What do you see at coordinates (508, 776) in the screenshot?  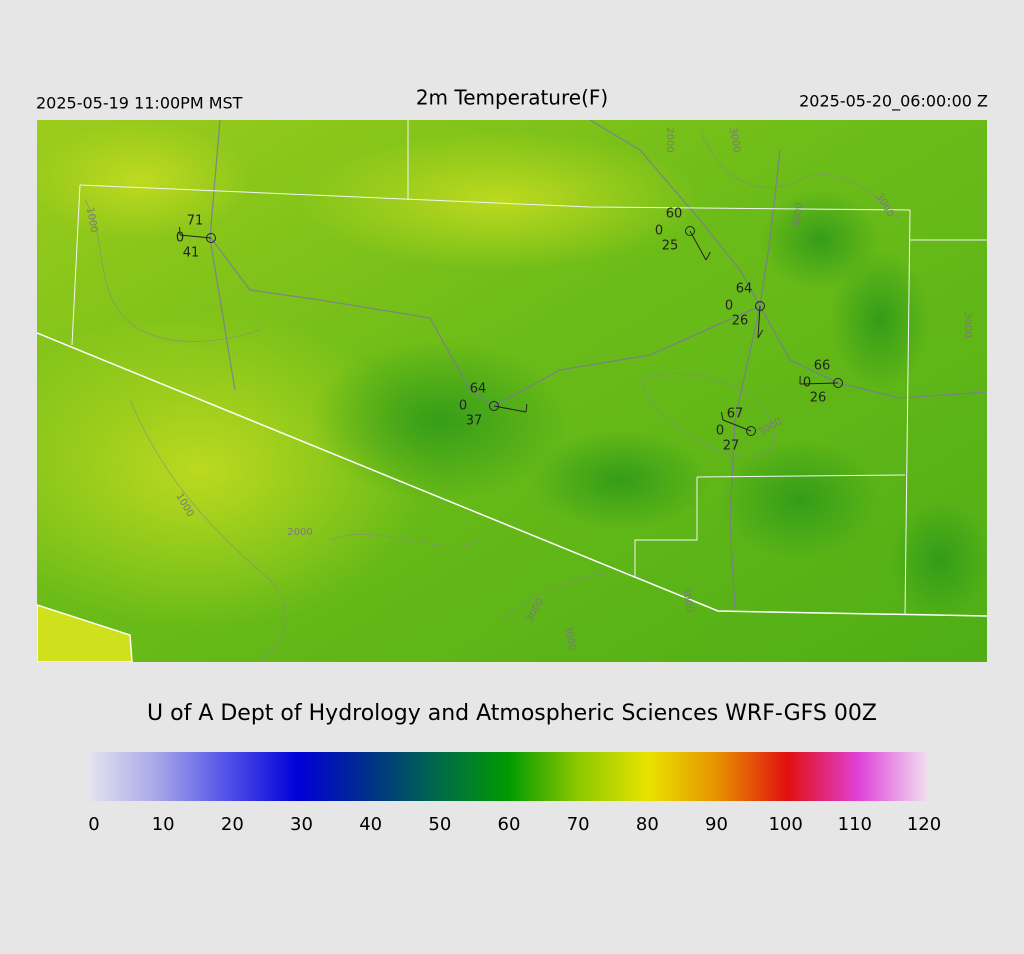 I see `colorbar` at bounding box center [508, 776].